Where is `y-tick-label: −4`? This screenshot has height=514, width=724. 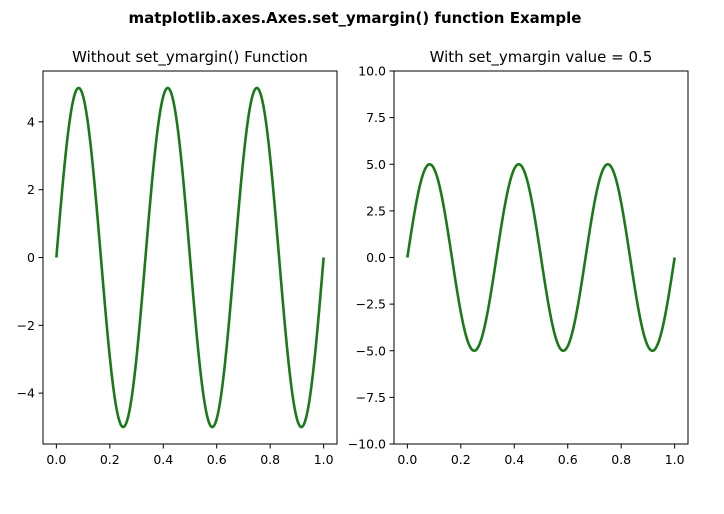 y-tick-label: −4 is located at coordinates (26, 393).